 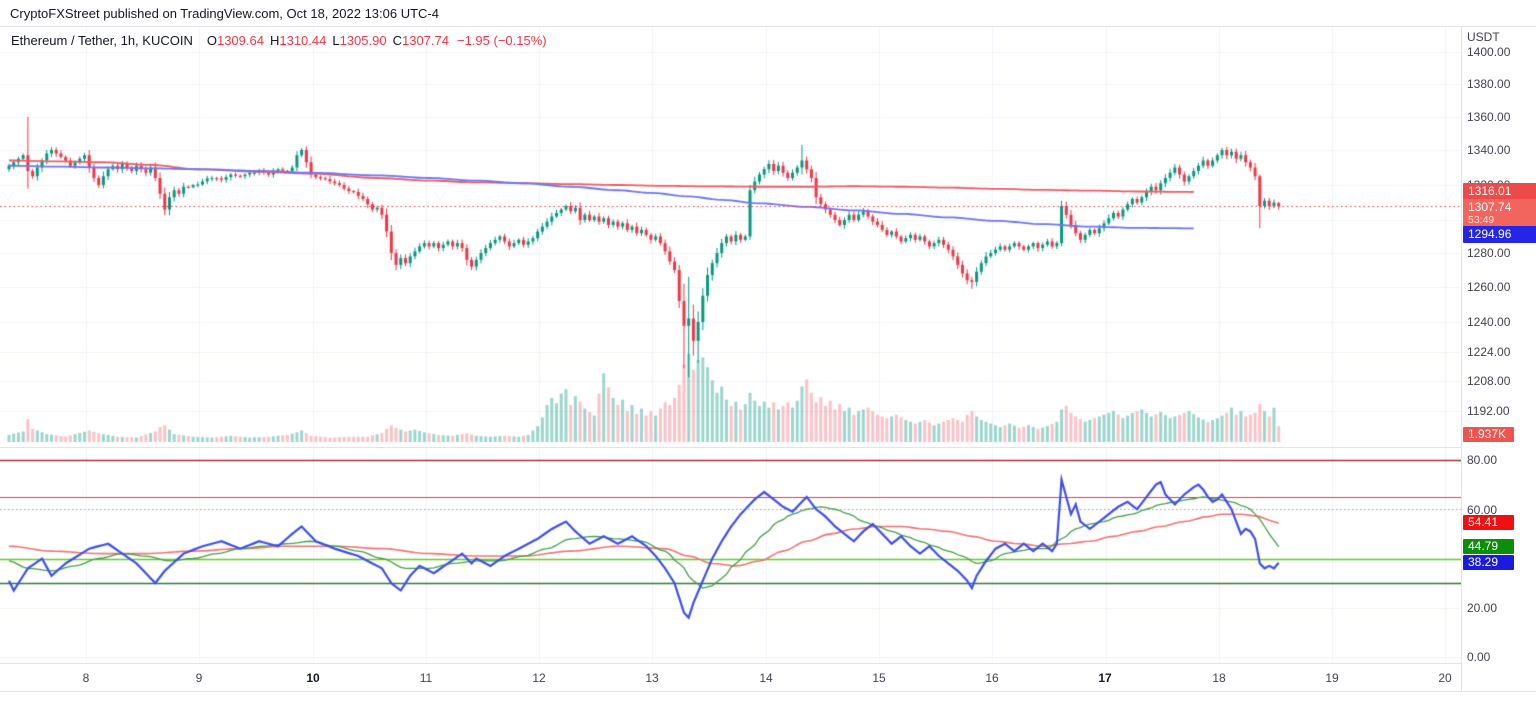 I want to click on time-axis-label: 20, so click(x=1445, y=678).